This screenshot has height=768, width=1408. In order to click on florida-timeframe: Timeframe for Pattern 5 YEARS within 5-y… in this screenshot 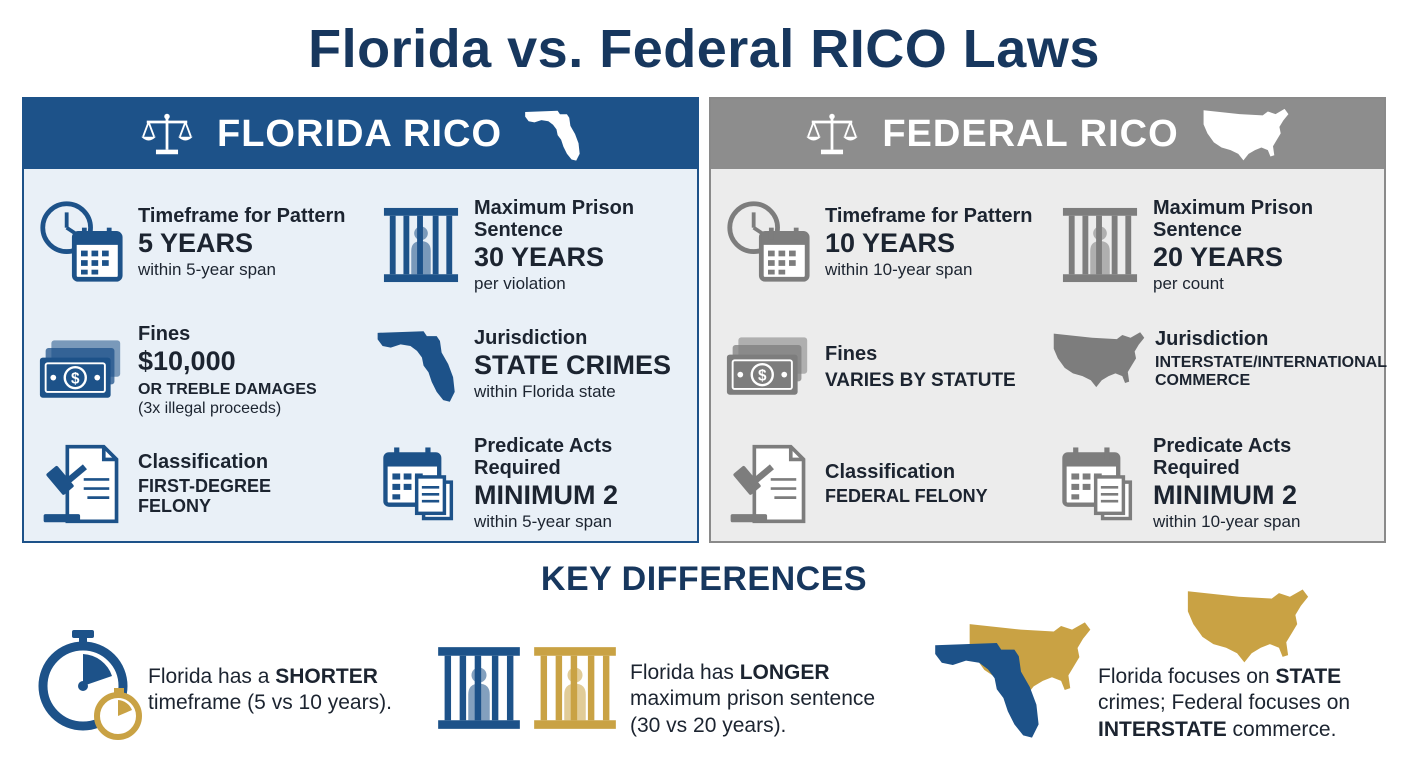, I will do `click(191, 242)`.